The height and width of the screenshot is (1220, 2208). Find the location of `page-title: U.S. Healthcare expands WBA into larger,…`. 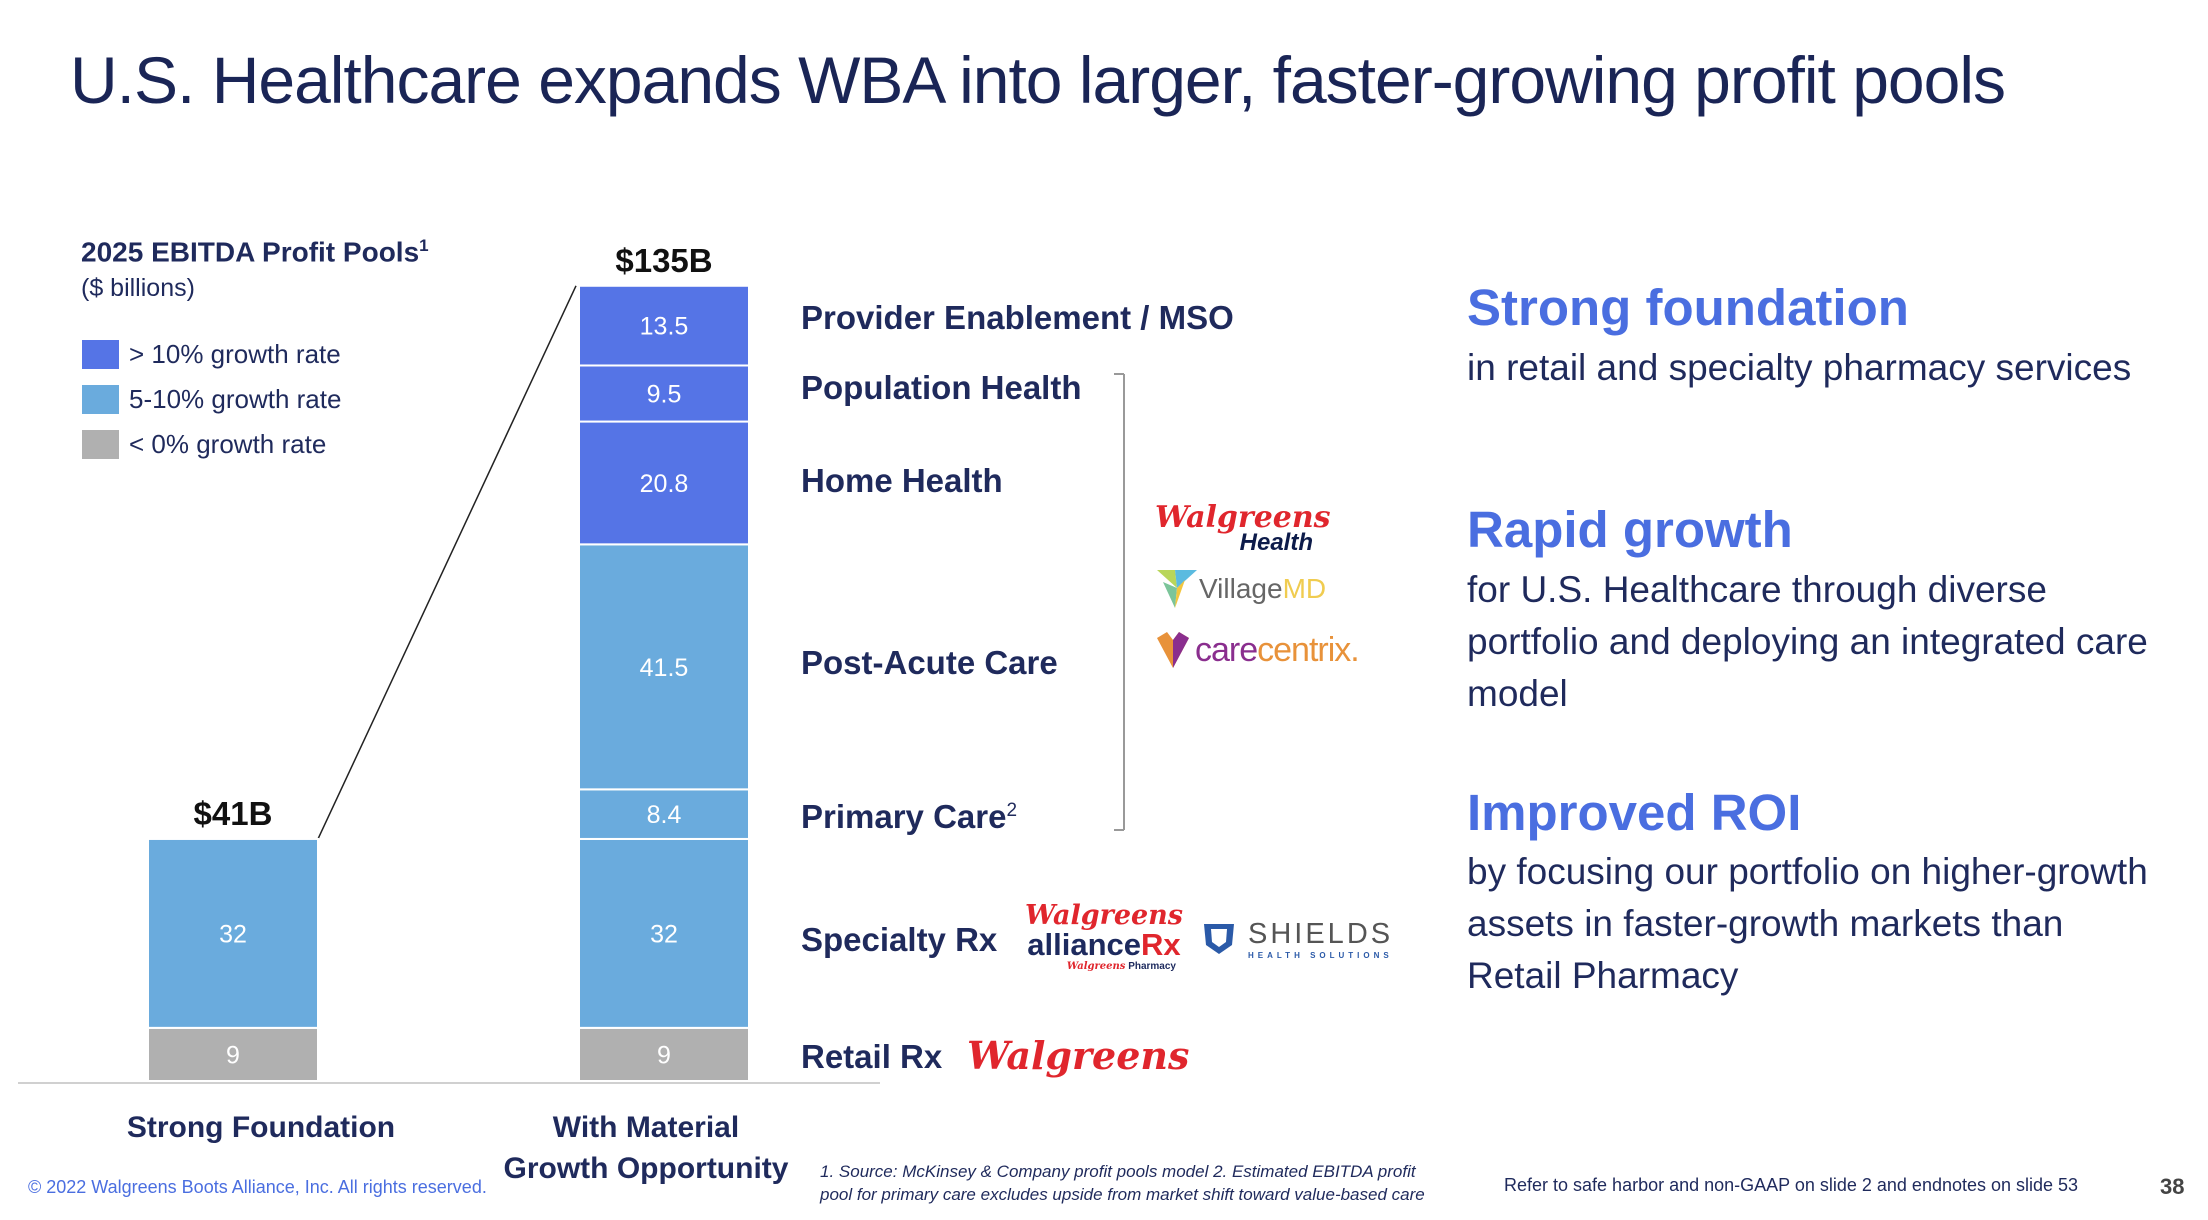

page-title: U.S. Healthcare expands WBA into larger,… is located at coordinates (1038, 80).